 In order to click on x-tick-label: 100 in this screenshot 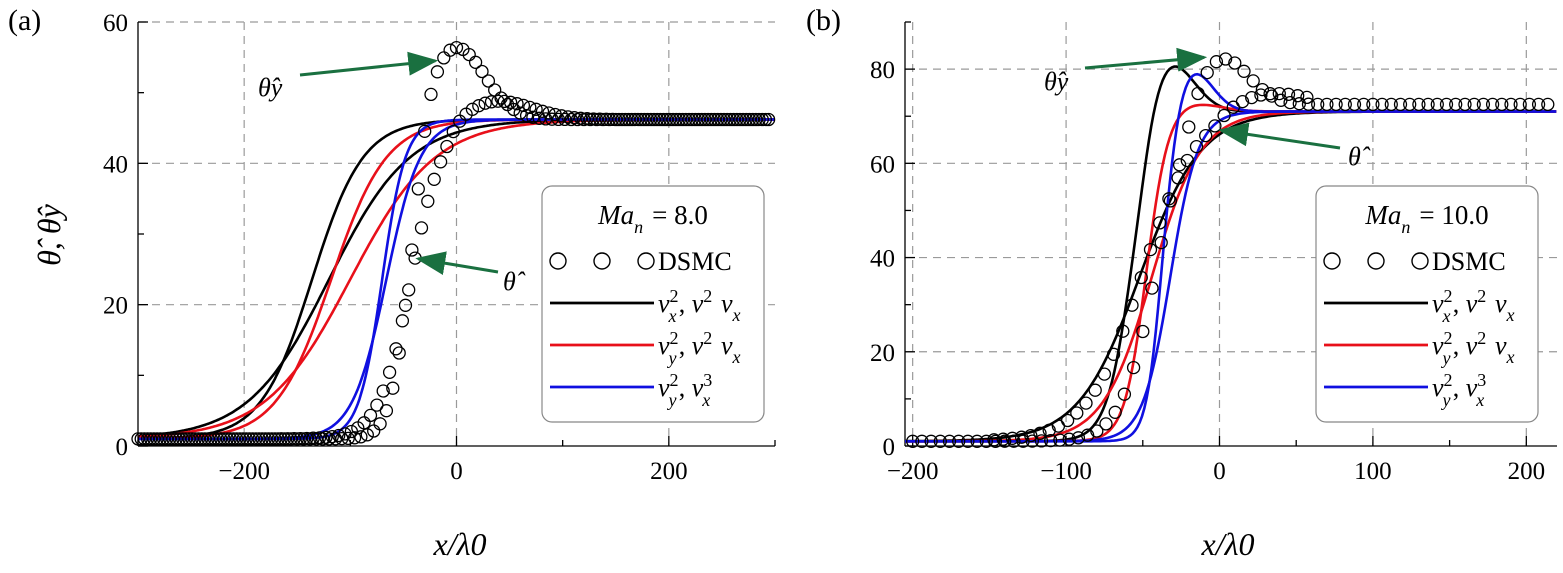, I will do `click(1373, 471)`.